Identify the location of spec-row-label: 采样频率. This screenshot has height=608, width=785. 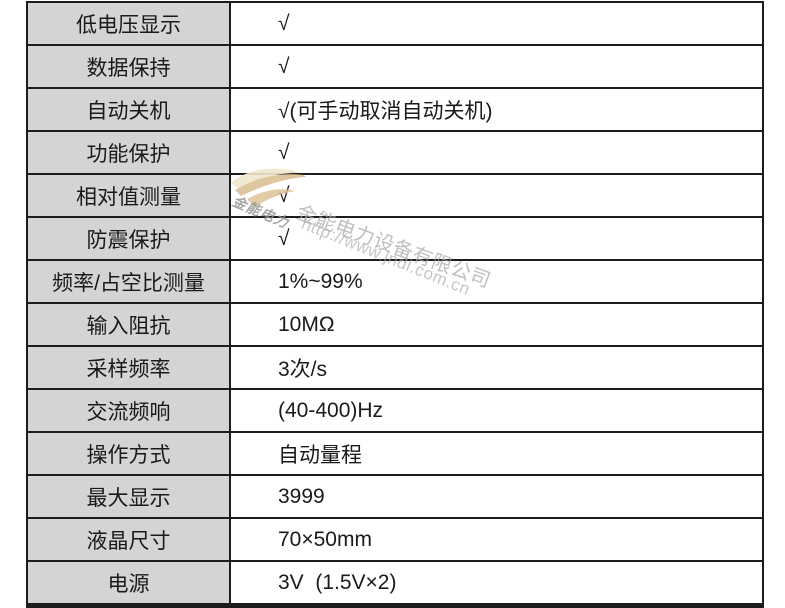
(128, 367).